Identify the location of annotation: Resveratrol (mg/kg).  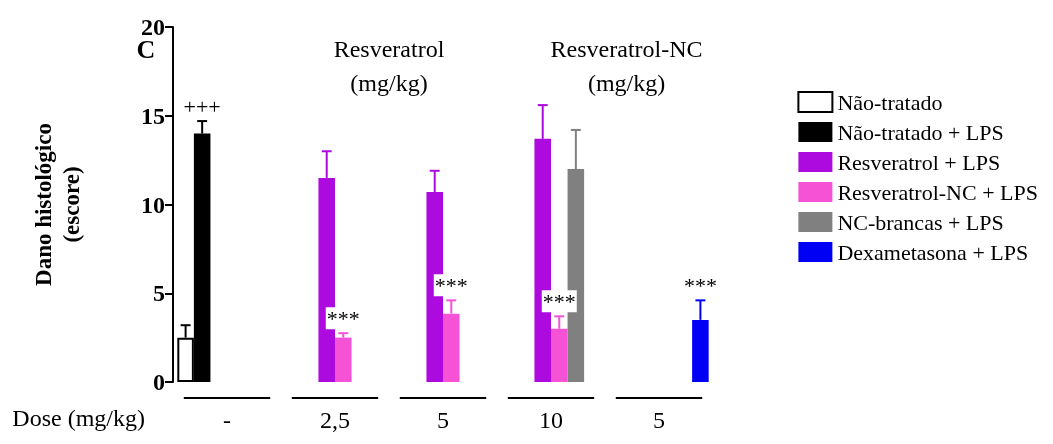
(389, 66).